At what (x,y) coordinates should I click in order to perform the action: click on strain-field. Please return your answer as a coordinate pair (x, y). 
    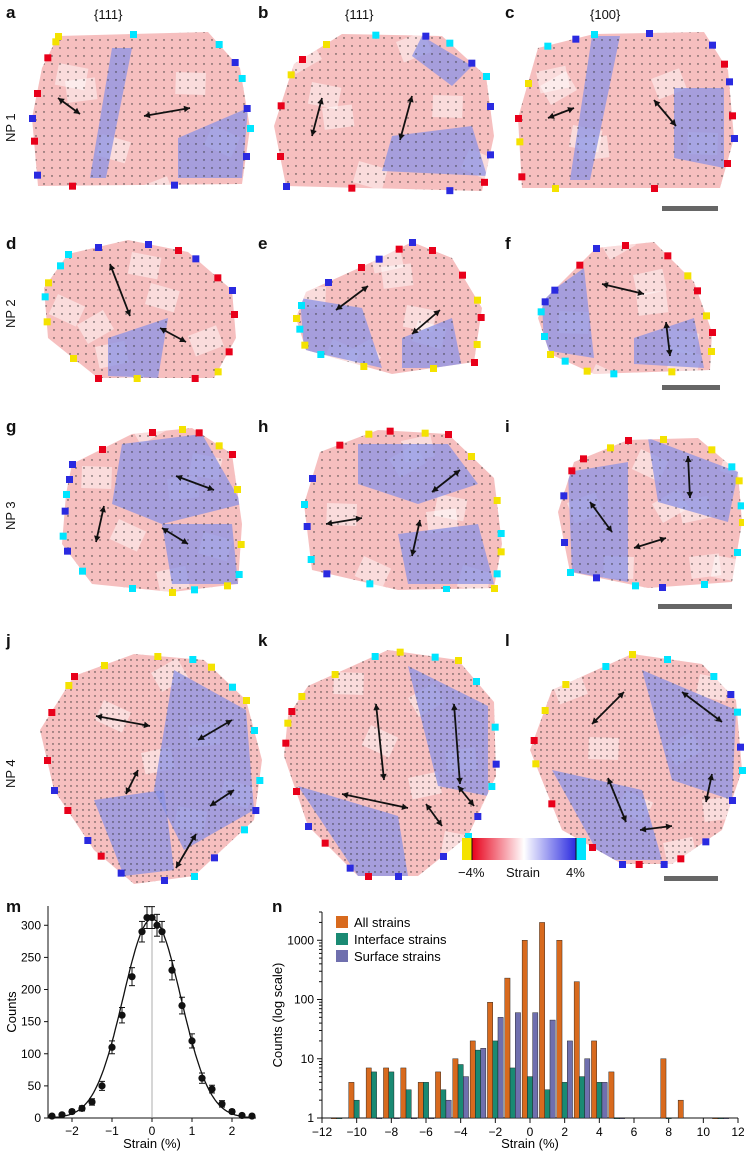
    Looking at the image, I should click on (141, 109).